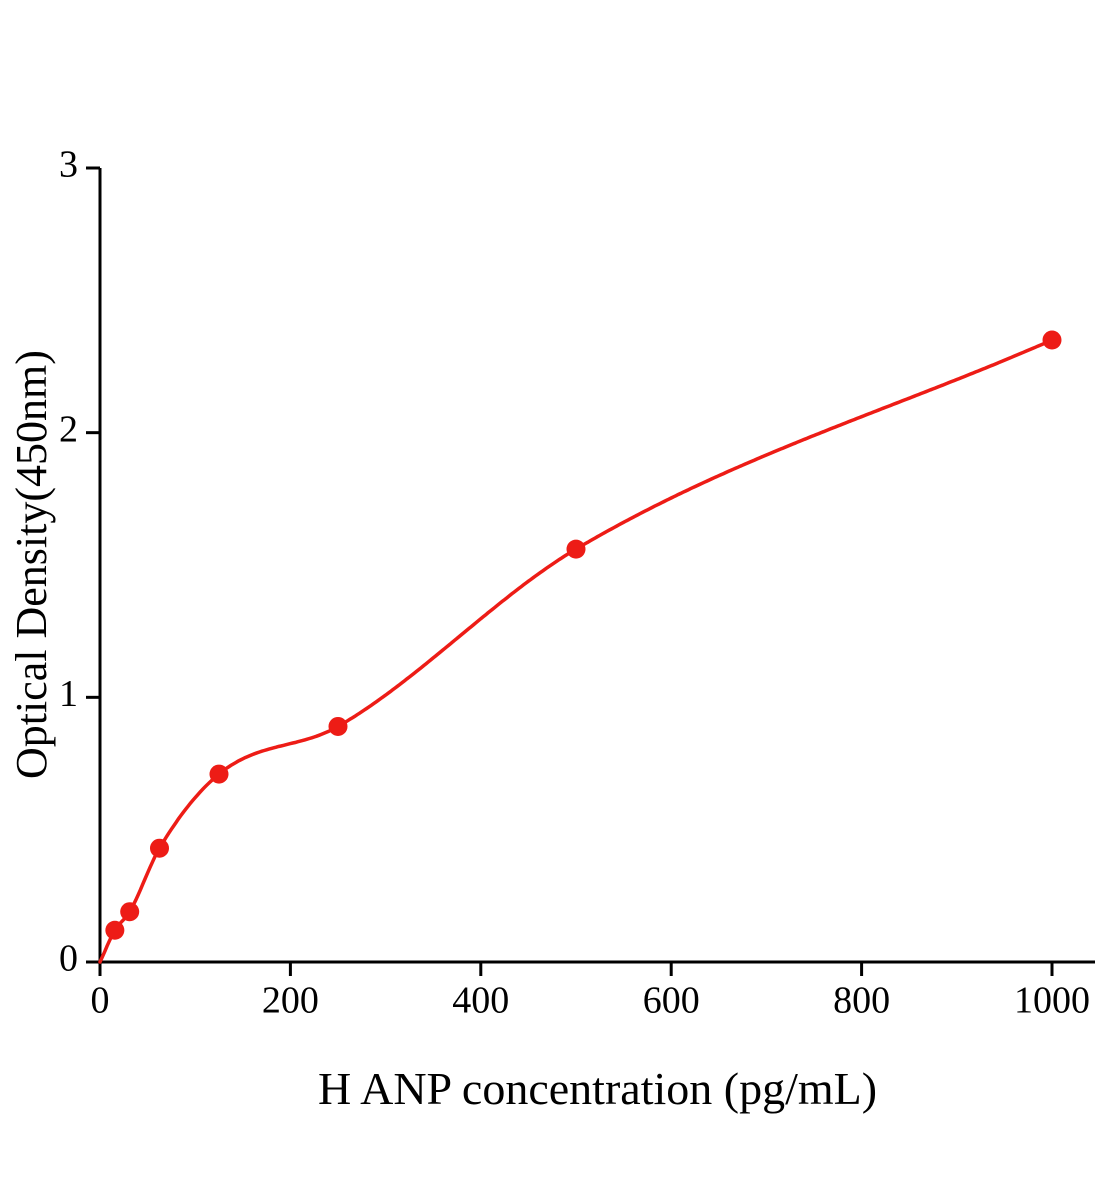  I want to click on x-tick-label: 400, so click(480, 1000).